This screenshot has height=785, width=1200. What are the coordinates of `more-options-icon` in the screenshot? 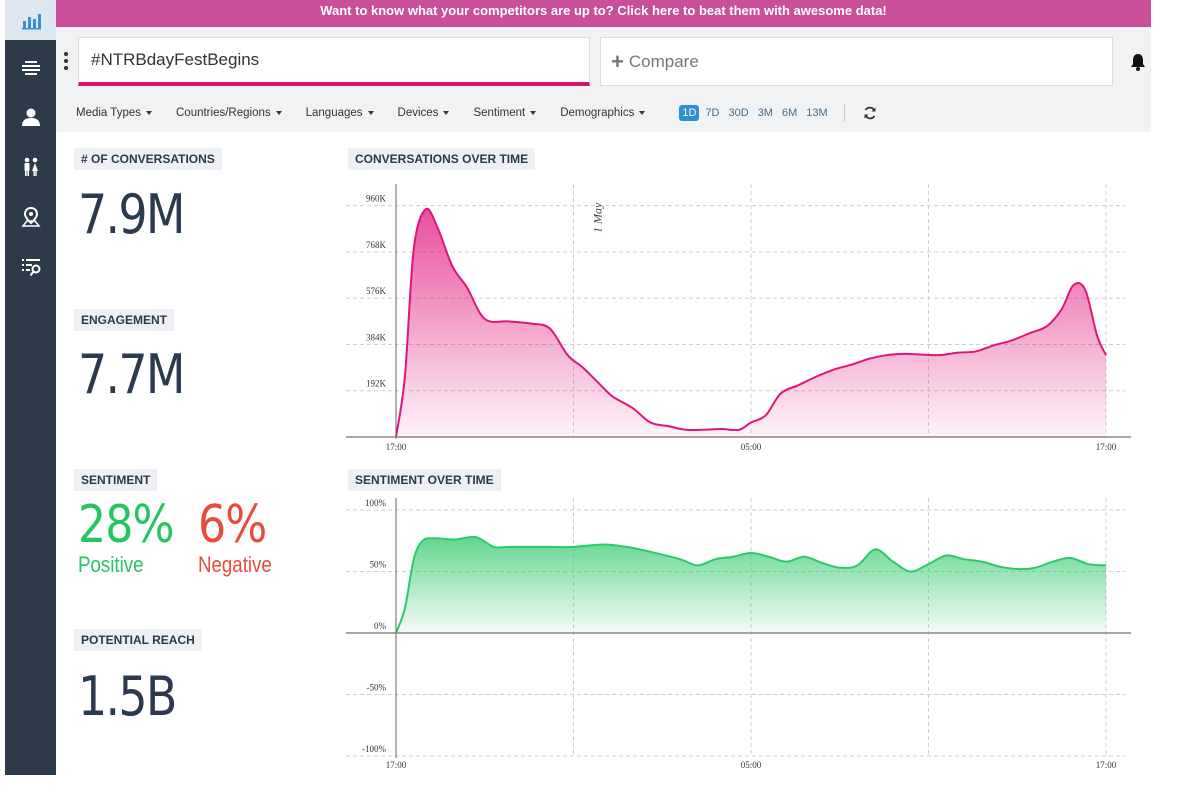 It's located at (66, 63).